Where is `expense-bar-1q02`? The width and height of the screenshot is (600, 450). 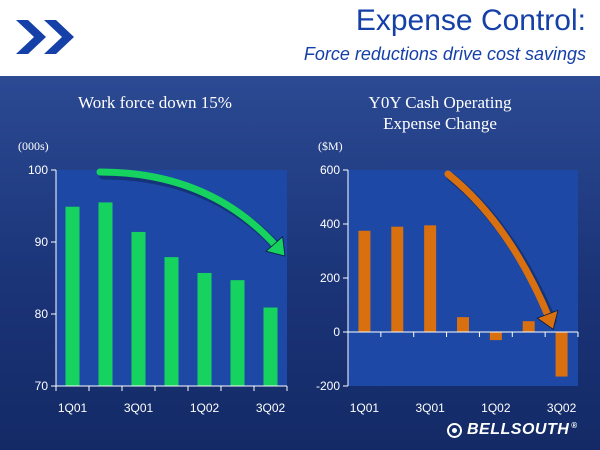 expense-bar-1q02 is located at coordinates (495, 336).